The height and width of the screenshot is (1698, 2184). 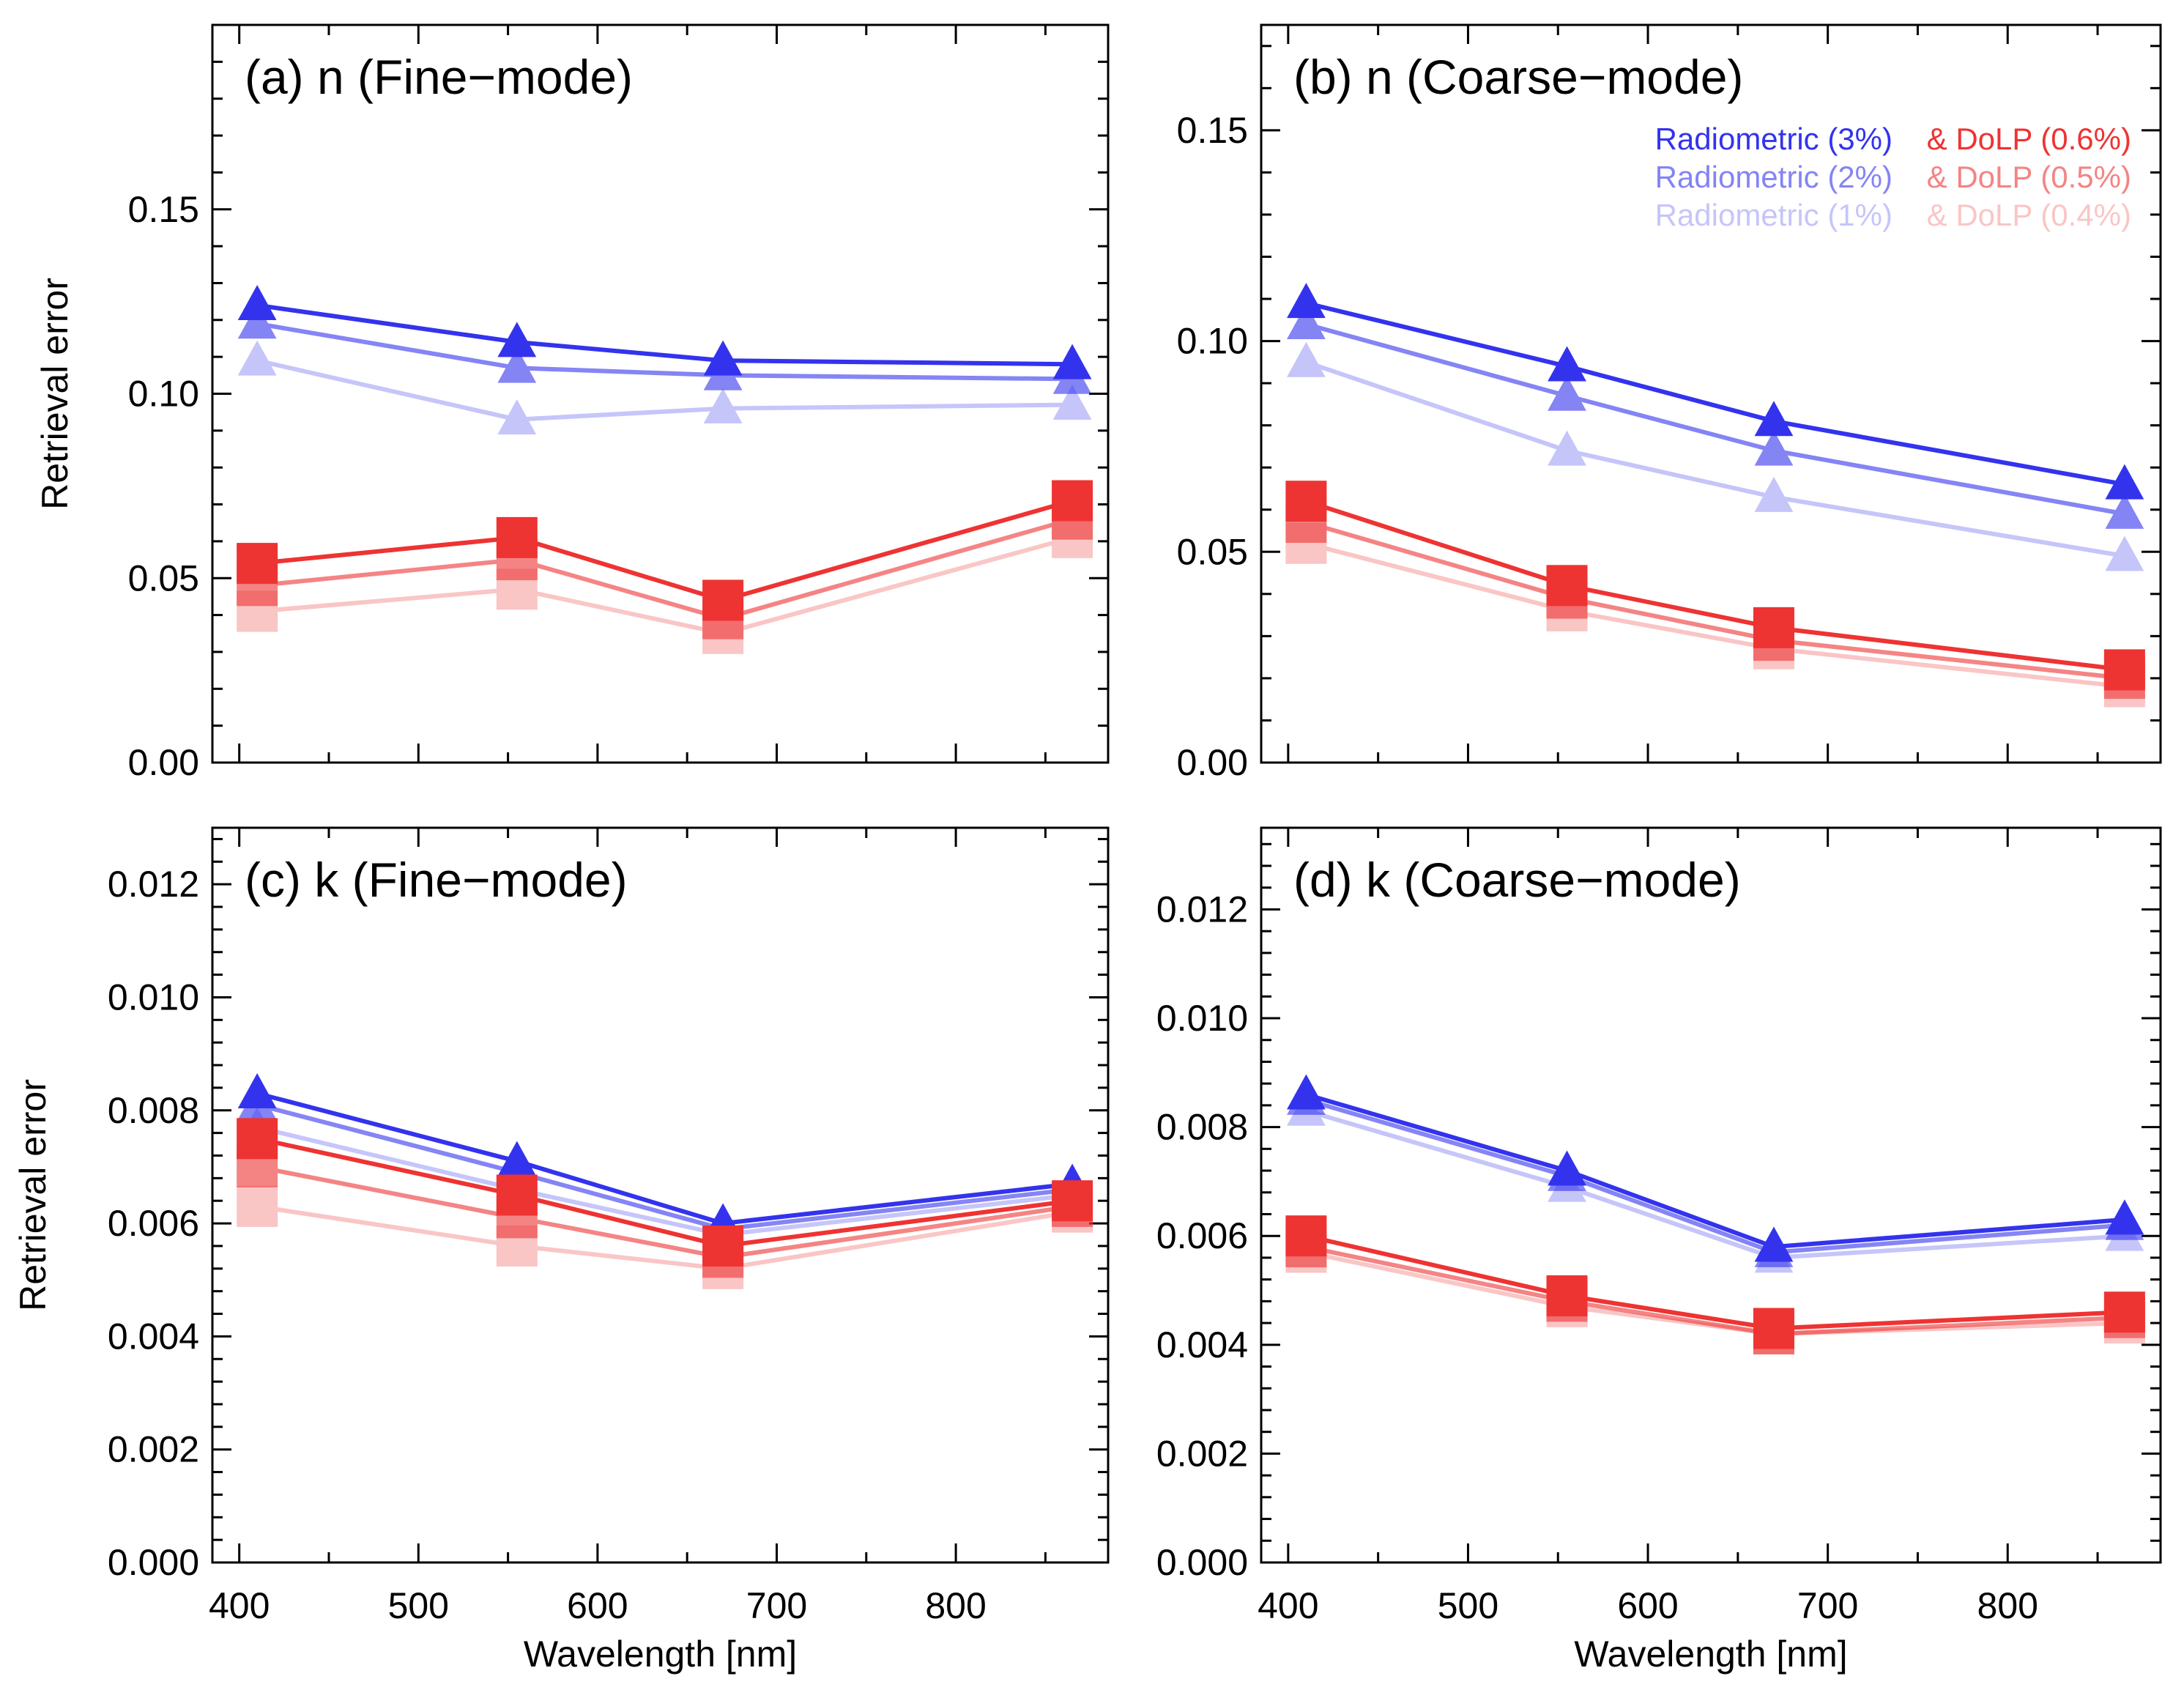 What do you see at coordinates (1288, 1605) in the screenshot?
I see `x-tick-label: 400` at bounding box center [1288, 1605].